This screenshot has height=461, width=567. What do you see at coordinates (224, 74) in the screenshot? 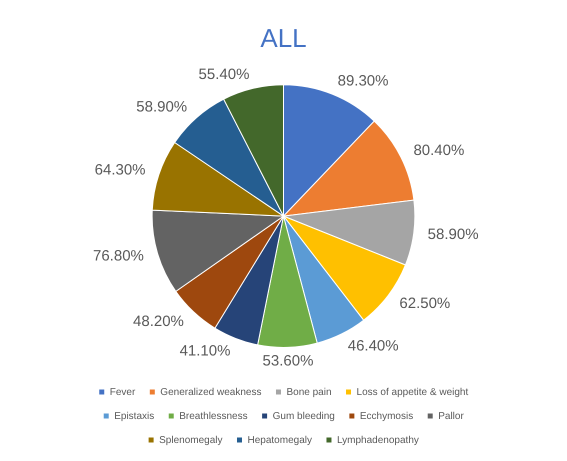
I see `data-label: 55.40%` at bounding box center [224, 74].